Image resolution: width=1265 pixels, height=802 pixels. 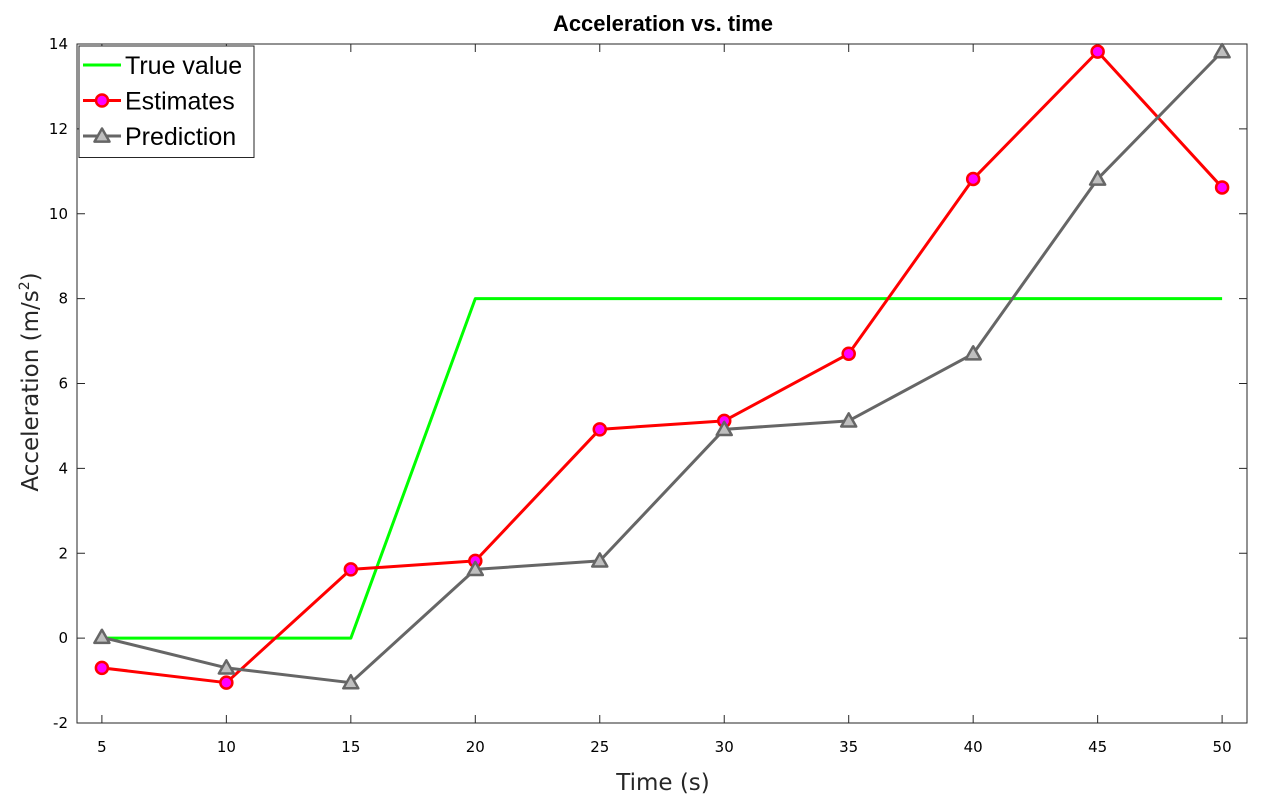 What do you see at coordinates (63, 468) in the screenshot?
I see `y-tick-label: 4` at bounding box center [63, 468].